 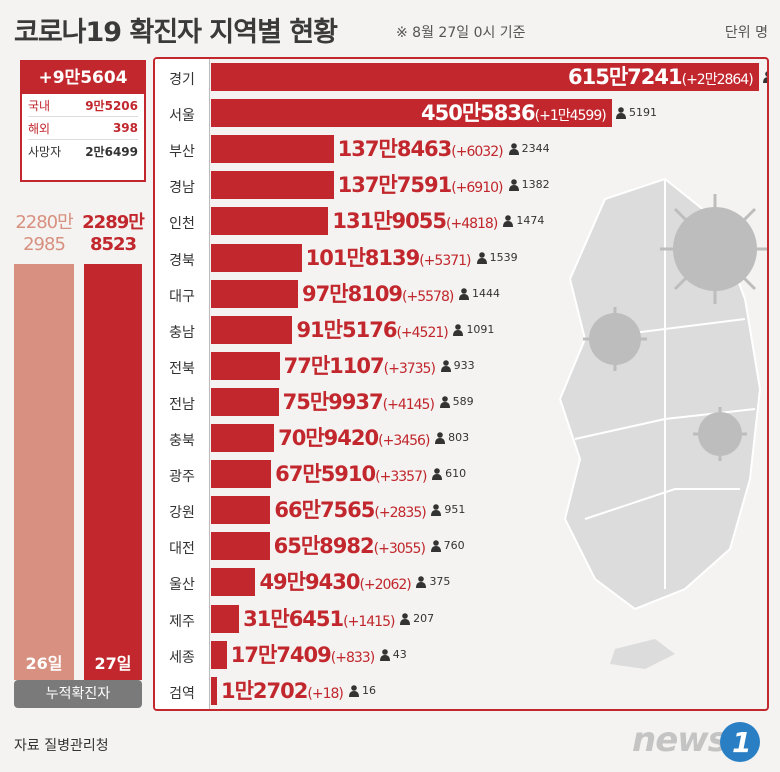 What do you see at coordinates (176, 32) in the screenshot?
I see `chart-title: 코로나19 확진자 지역별 현황` at bounding box center [176, 32].